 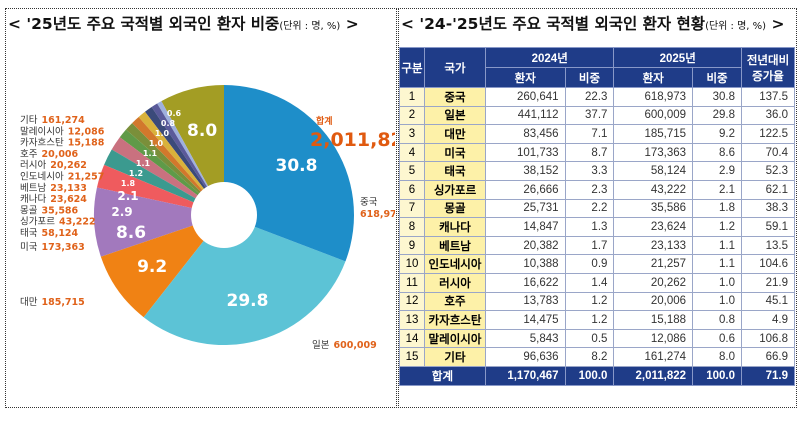 What do you see at coordinates (62, 302) in the screenshot?
I see `slice-count: 185,715` at bounding box center [62, 302].